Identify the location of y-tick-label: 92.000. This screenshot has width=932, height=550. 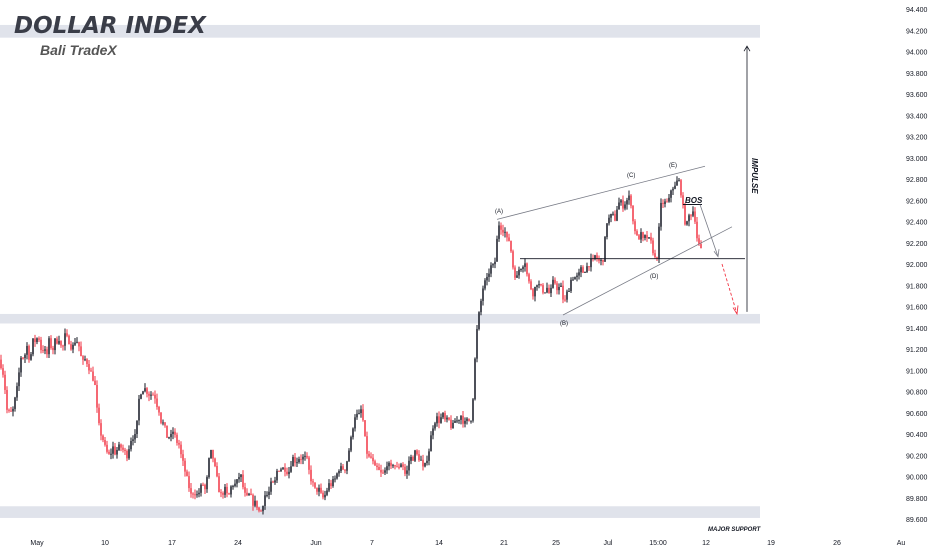
(917, 265).